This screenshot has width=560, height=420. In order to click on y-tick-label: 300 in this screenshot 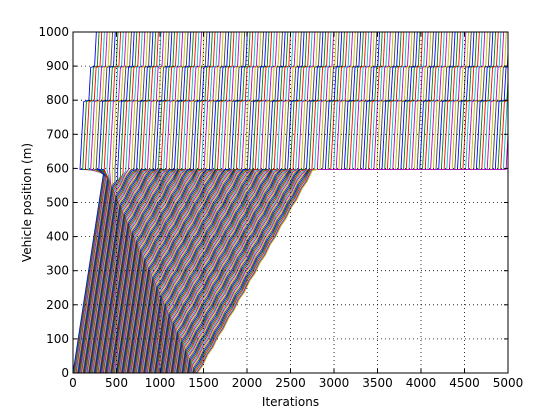, I will do `click(57, 271)`.